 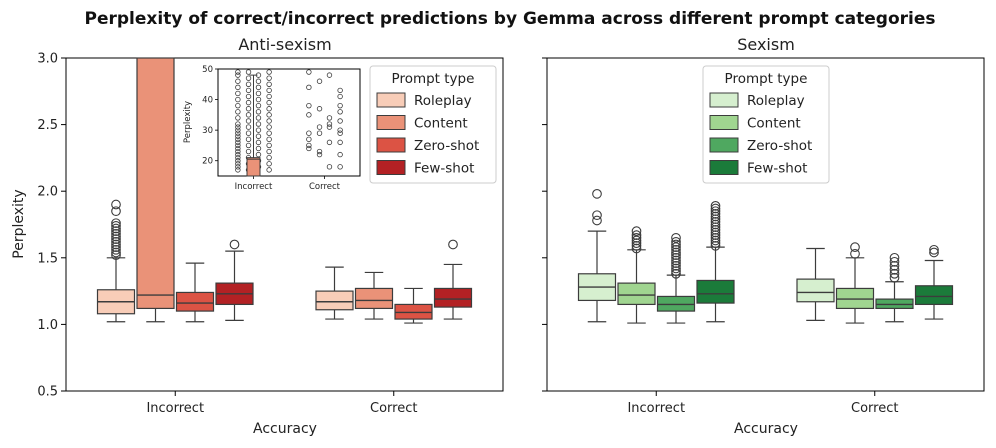 What do you see at coordinates (779, 146) in the screenshot?
I see `legend-label: Zero-shot` at bounding box center [779, 146].